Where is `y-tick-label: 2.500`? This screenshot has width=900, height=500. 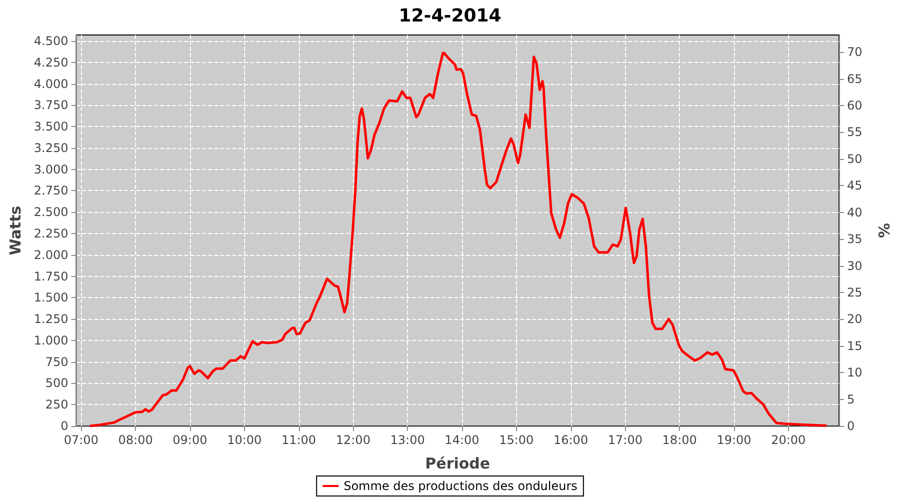 y-tick-label: 2.500 is located at coordinates (51, 212).